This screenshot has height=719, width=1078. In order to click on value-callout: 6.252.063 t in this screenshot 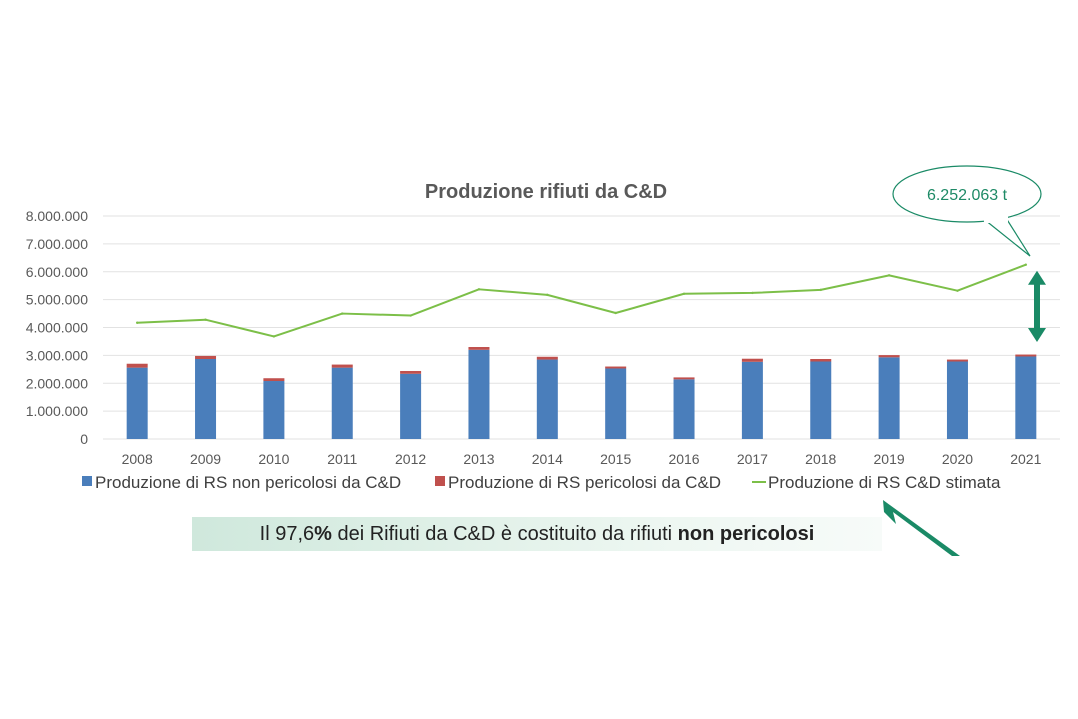, I will do `click(967, 211)`.